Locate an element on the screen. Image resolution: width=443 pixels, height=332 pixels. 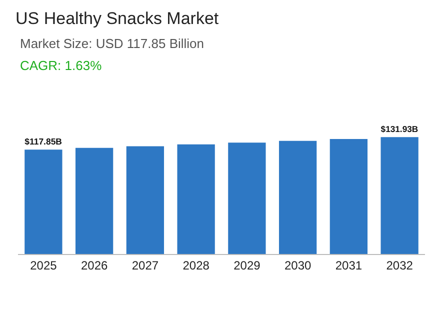
text: CAGR: 1.63% is located at coordinates (61, 65).